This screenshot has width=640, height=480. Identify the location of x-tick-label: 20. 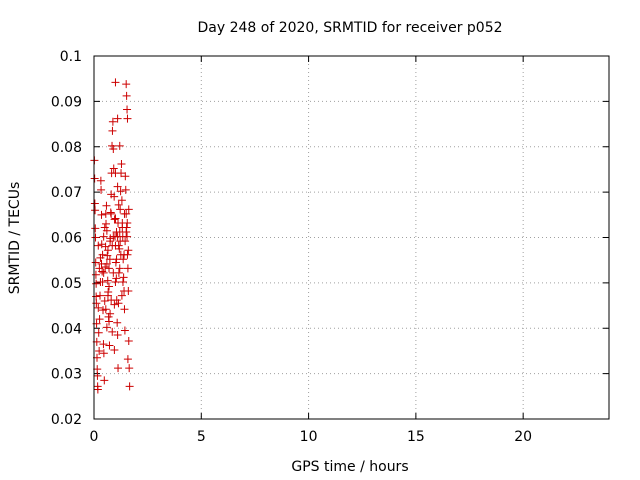
(523, 437).